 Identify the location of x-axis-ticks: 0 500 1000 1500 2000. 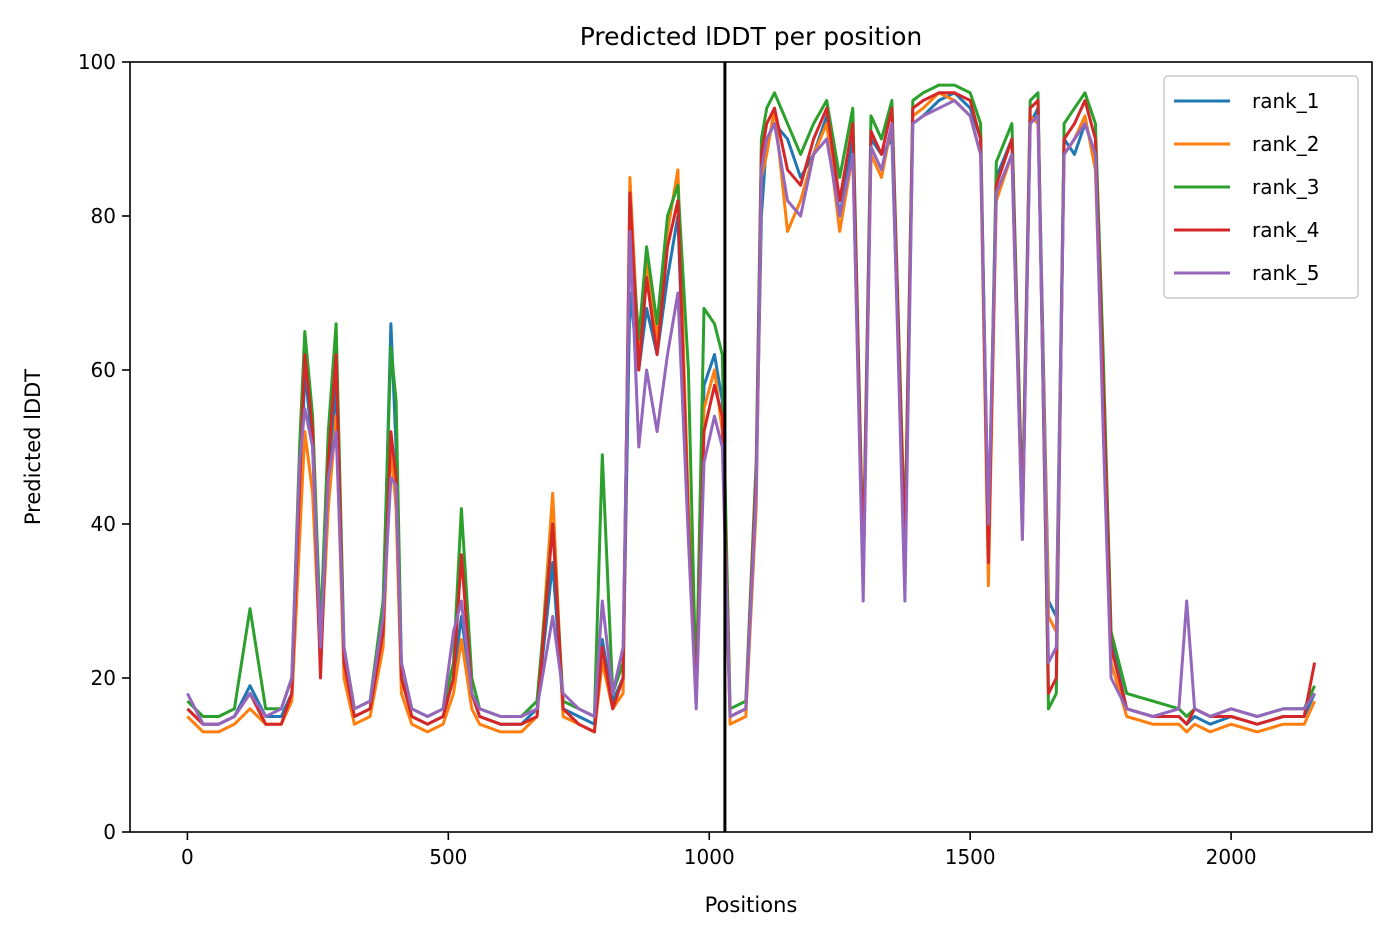
(719, 850).